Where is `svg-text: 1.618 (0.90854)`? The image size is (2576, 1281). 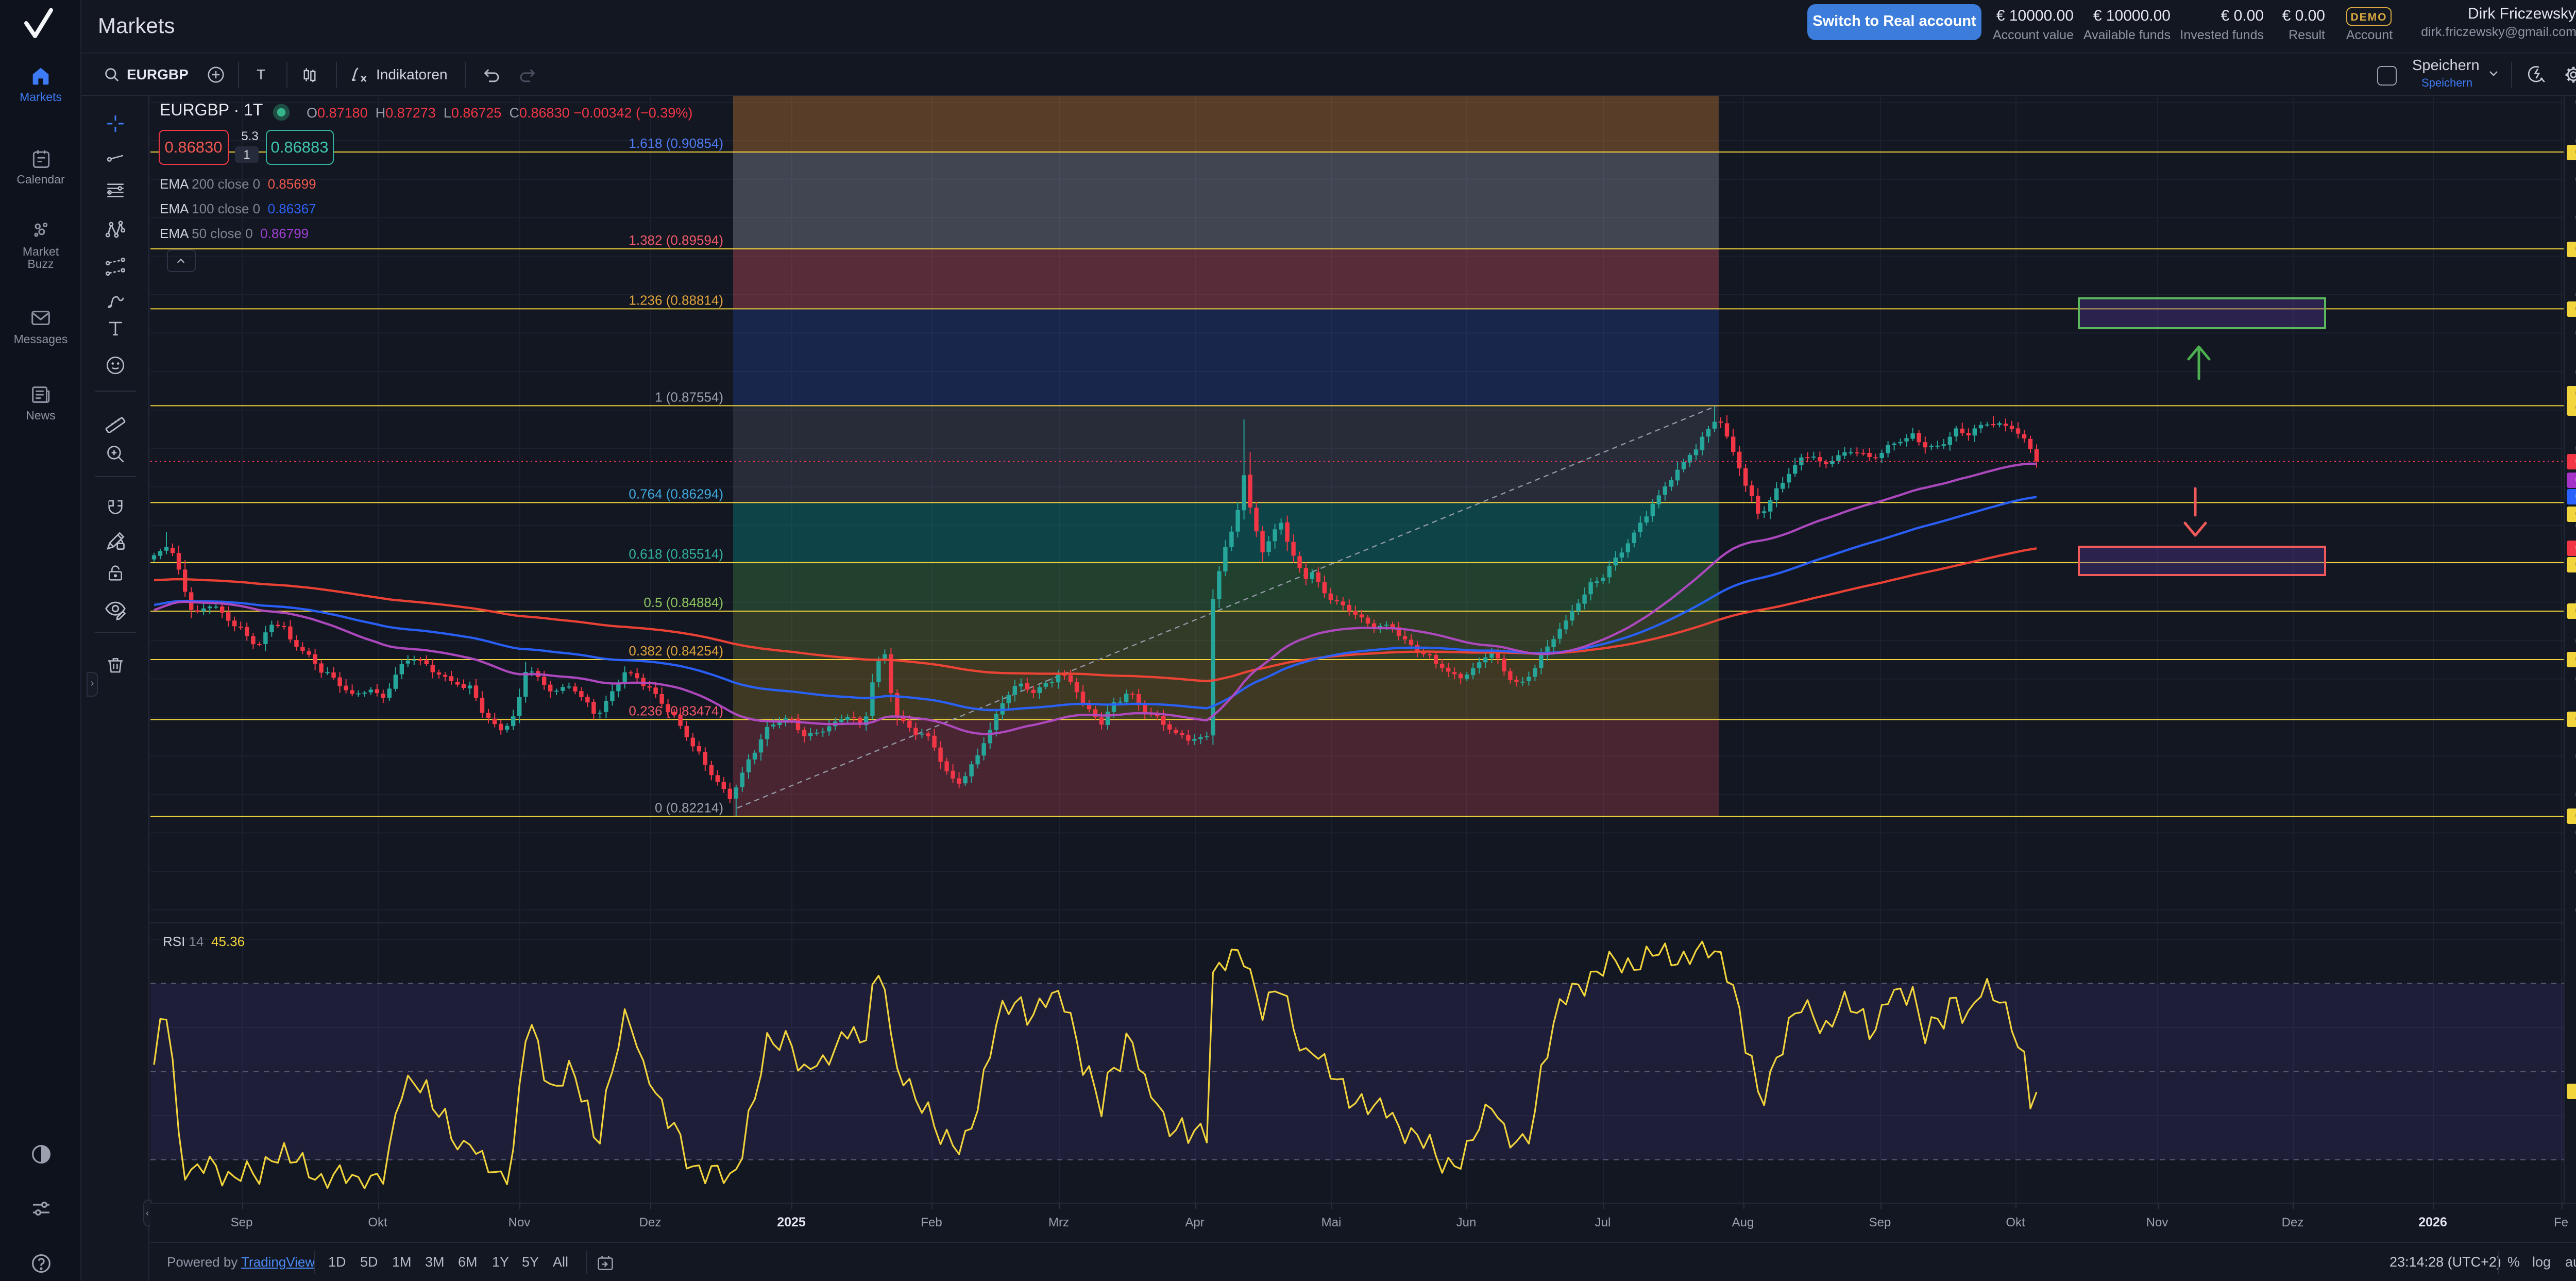
svg-text: 1.618 (0.90854) is located at coordinates (676, 143).